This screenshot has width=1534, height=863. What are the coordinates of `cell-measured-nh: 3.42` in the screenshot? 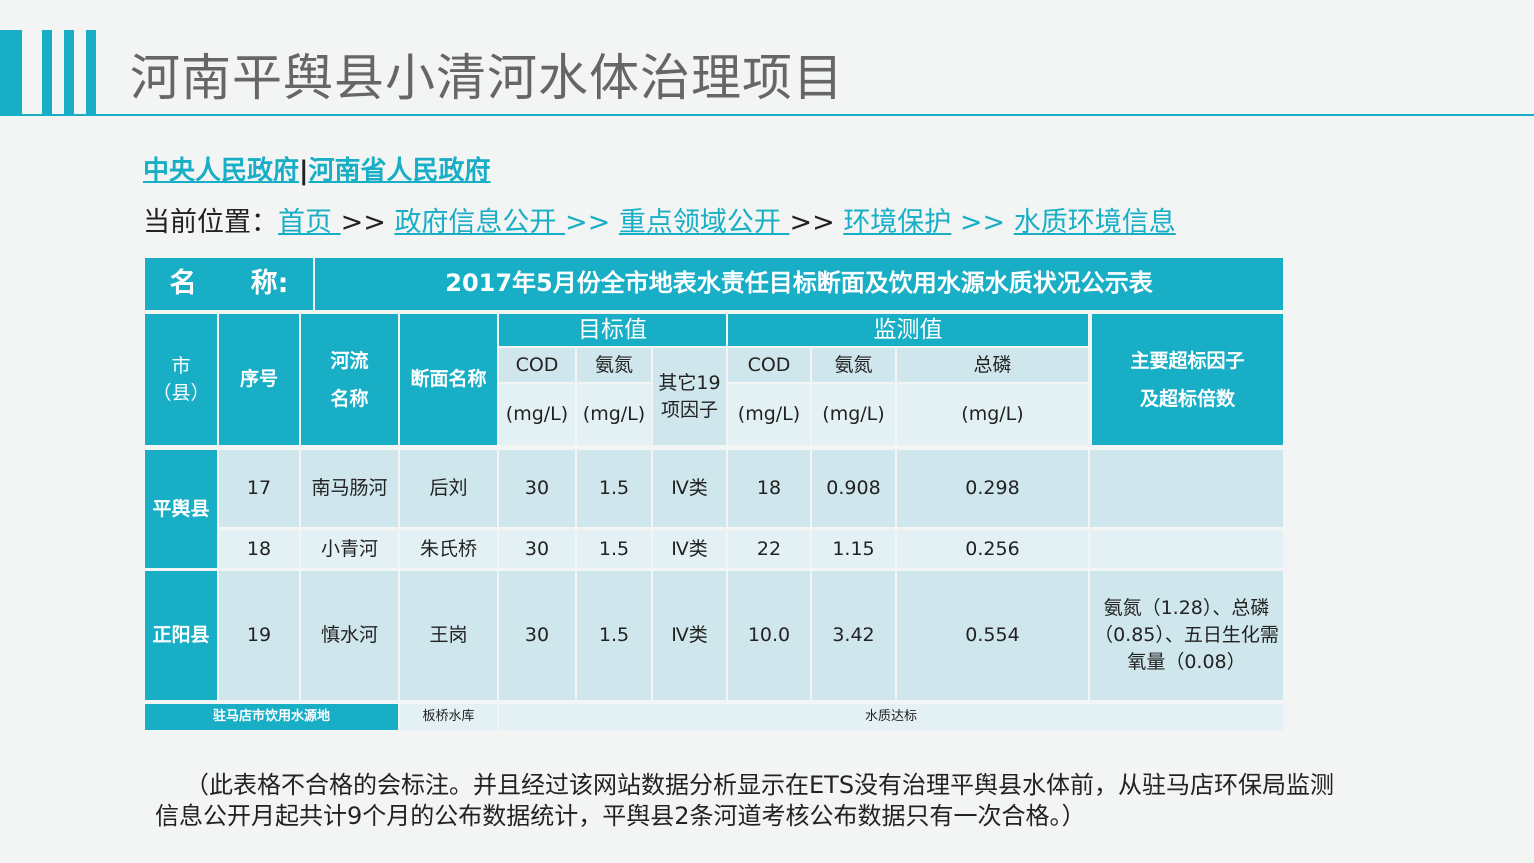 It's located at (853, 635).